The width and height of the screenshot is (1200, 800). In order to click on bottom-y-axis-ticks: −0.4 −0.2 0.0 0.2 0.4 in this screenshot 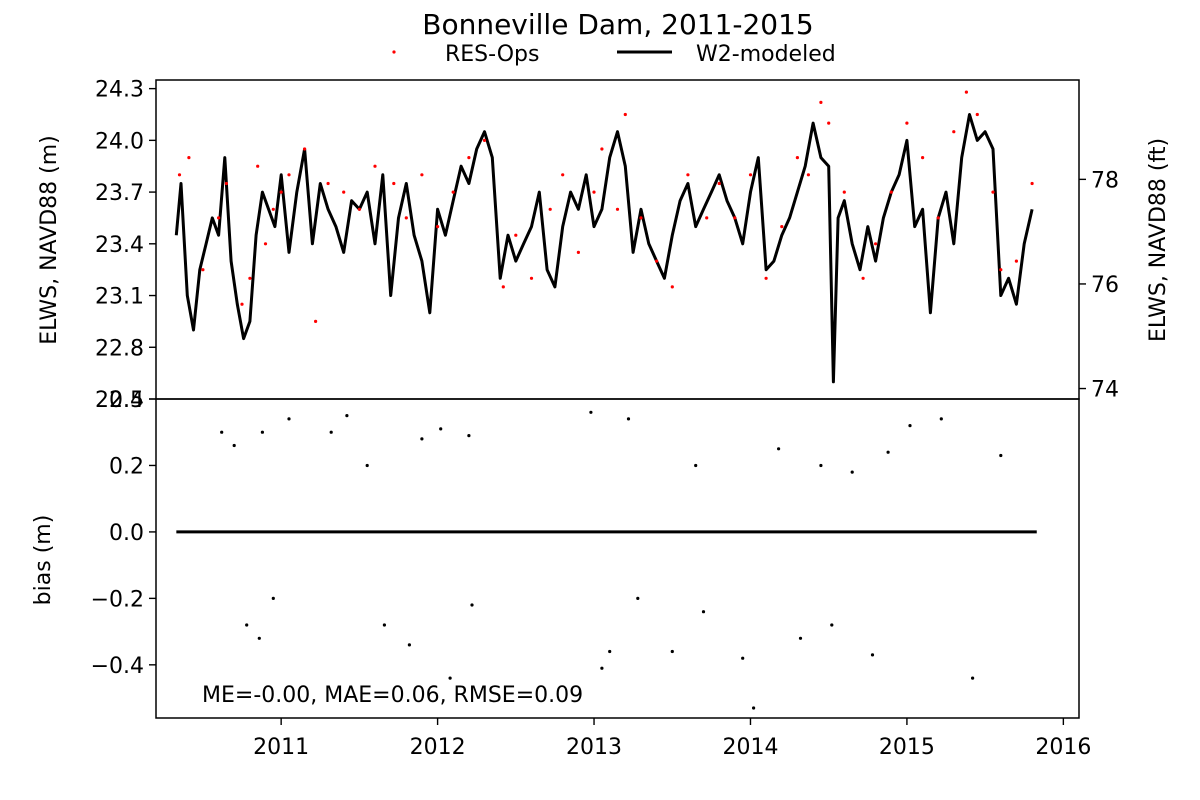, I will do `click(123, 533)`.